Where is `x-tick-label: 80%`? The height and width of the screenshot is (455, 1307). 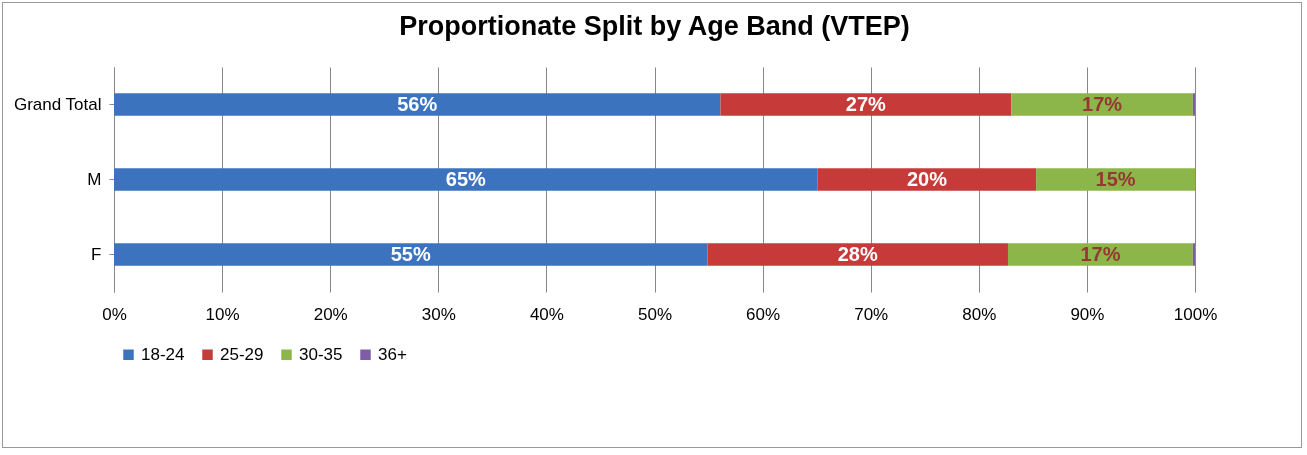 x-tick-label: 80% is located at coordinates (979, 314).